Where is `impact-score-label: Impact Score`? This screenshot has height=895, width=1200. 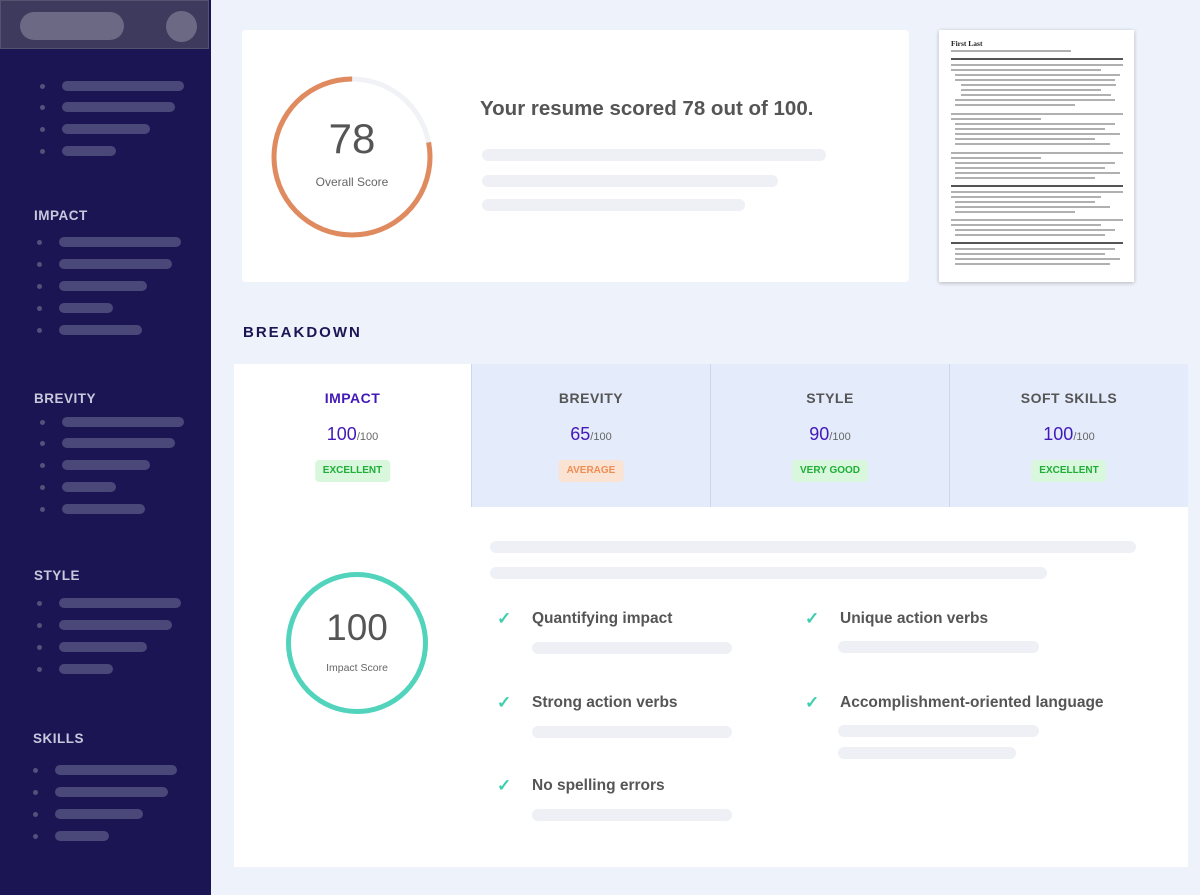
impact-score-label: Impact Score is located at coordinates (357, 668).